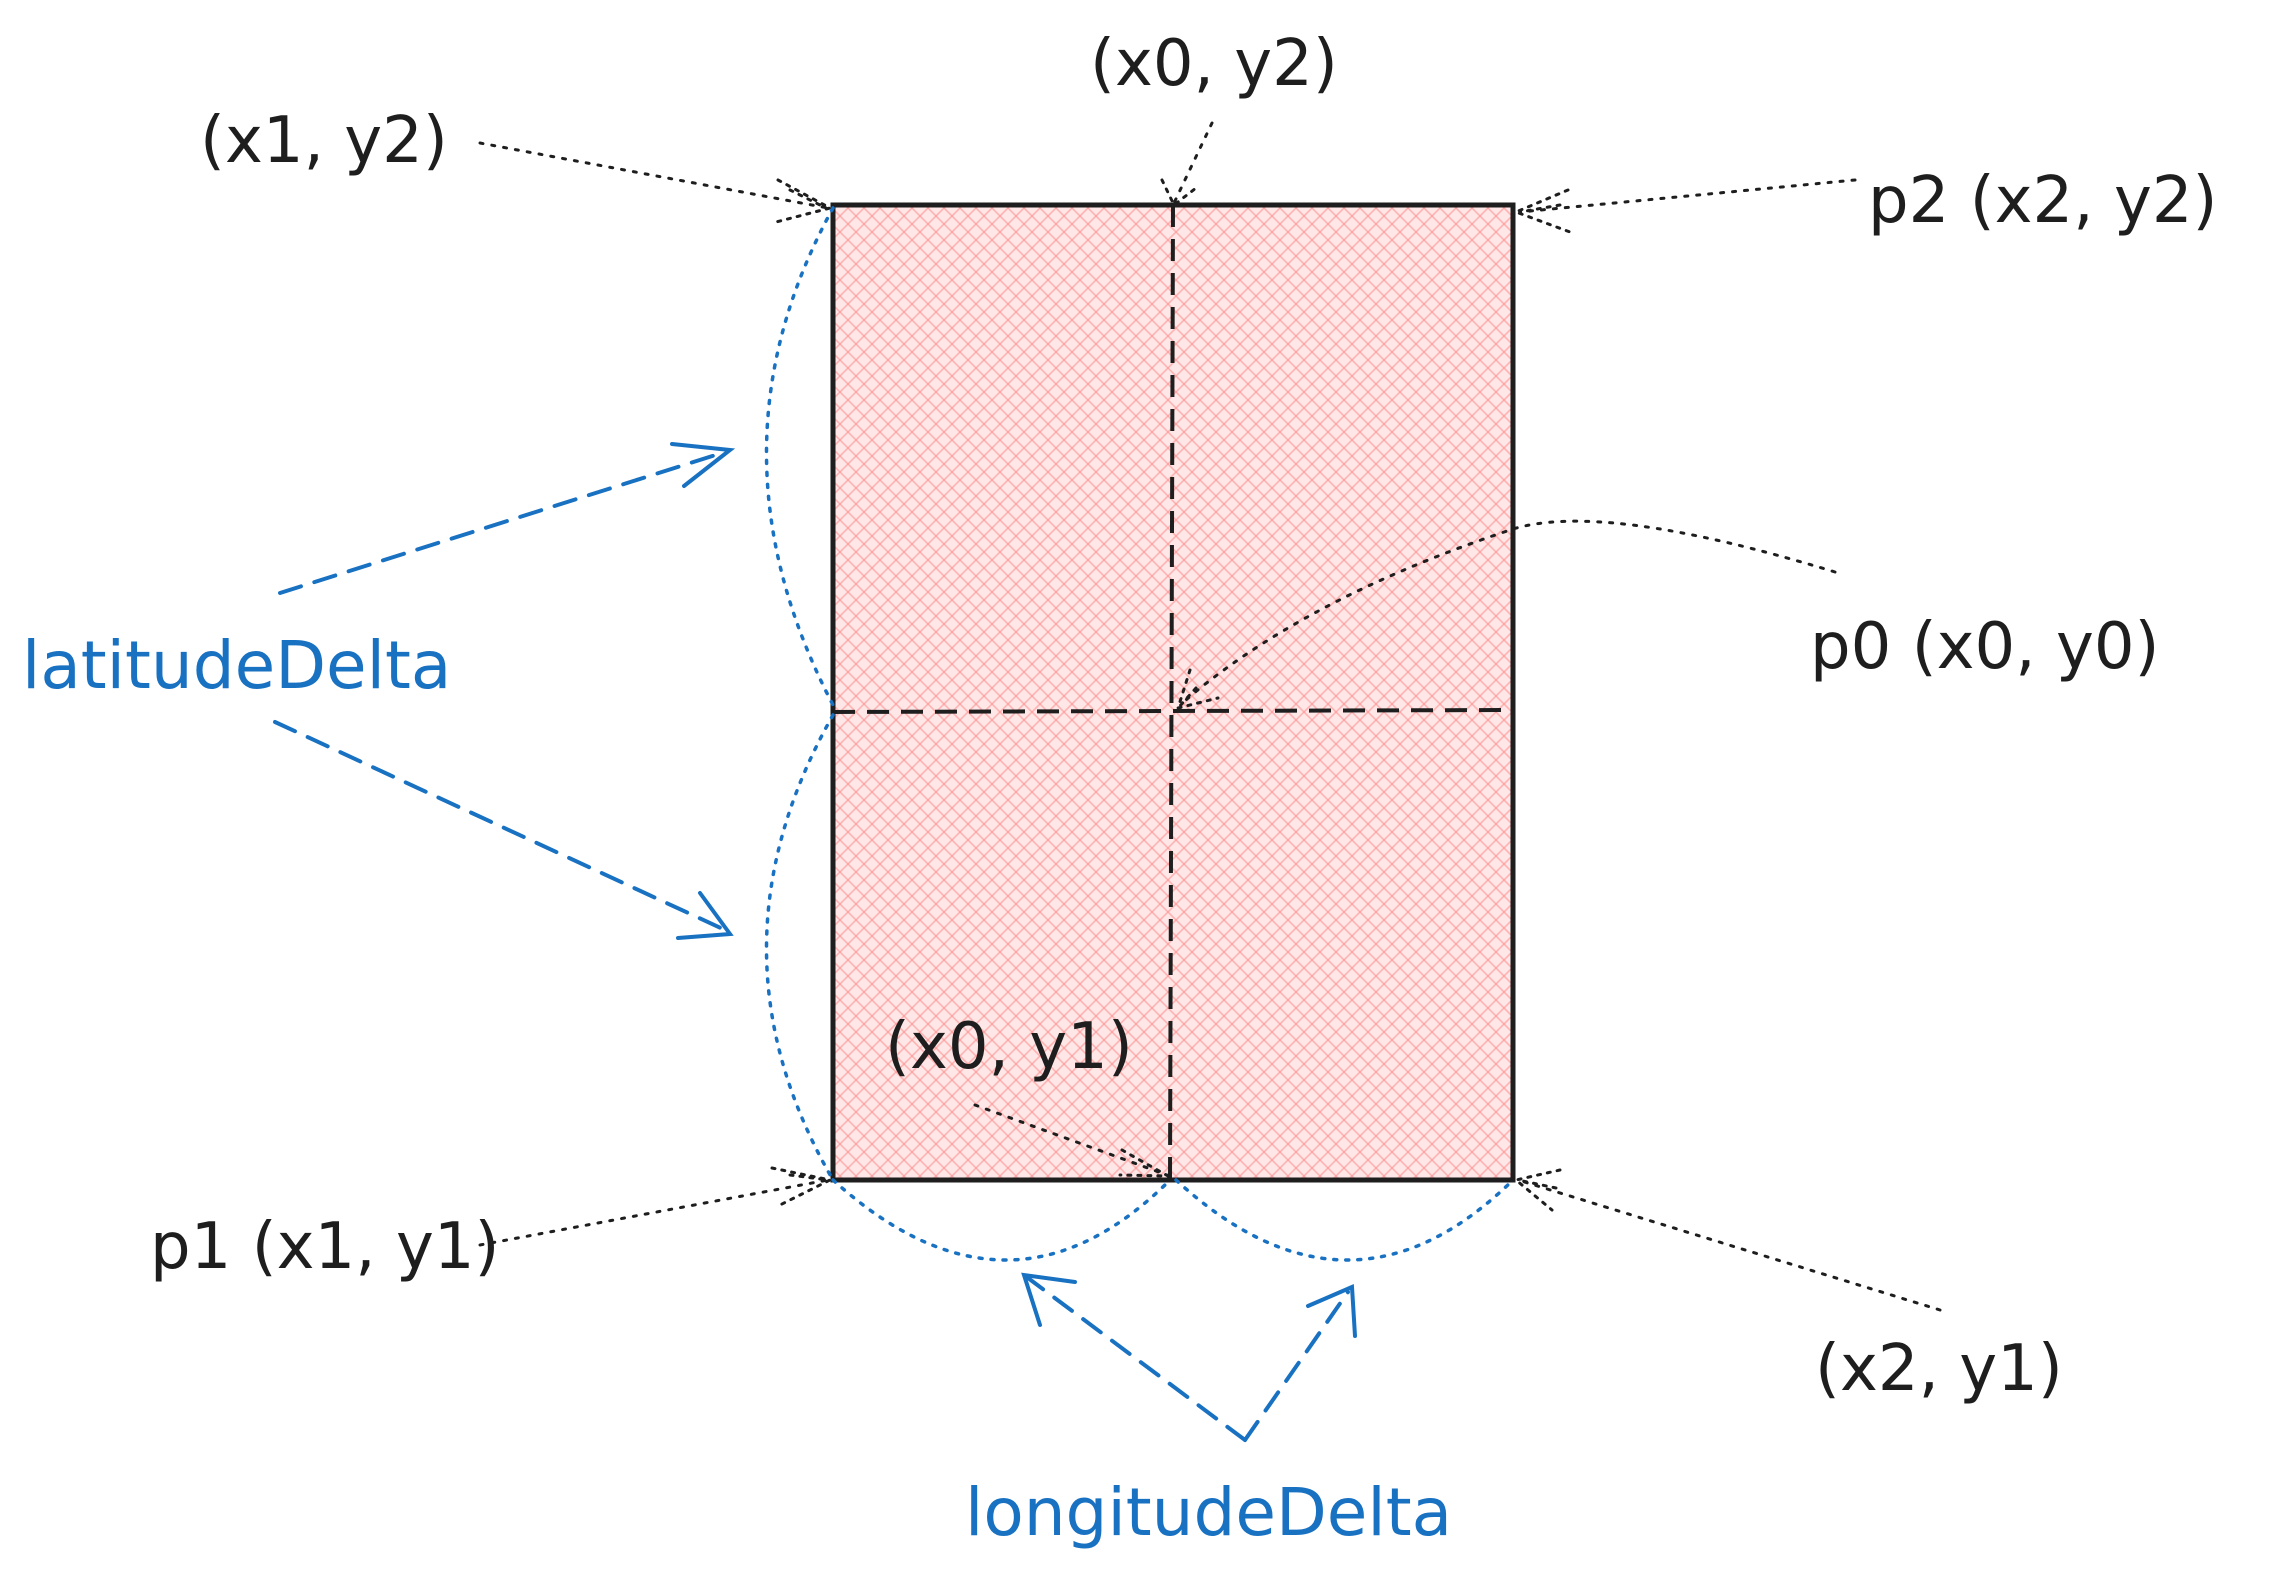 This screenshot has height=1580, width=2294. I want to click on longitude-arc-right, so click(1344, 1220).